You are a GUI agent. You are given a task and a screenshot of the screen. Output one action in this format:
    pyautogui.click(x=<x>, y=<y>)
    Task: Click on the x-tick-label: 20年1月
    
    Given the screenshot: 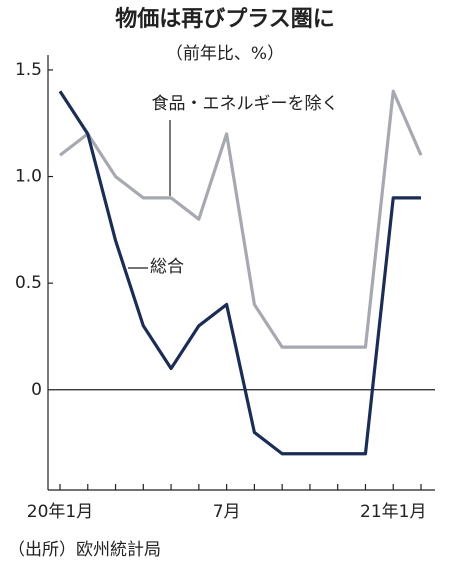 What is the action you would take?
    pyautogui.click(x=60, y=512)
    